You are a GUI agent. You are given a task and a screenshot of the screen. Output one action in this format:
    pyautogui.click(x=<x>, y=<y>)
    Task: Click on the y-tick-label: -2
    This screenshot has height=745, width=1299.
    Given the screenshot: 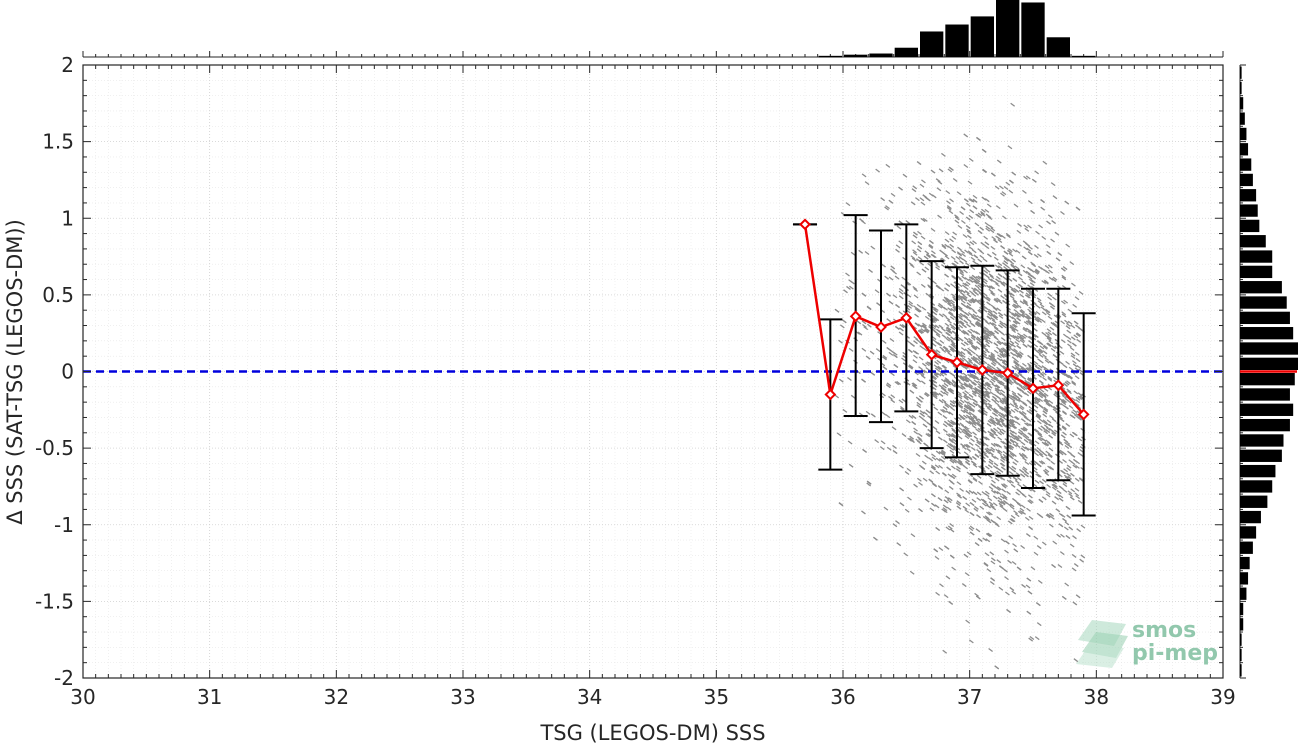 What is the action you would take?
    pyautogui.click(x=64, y=678)
    